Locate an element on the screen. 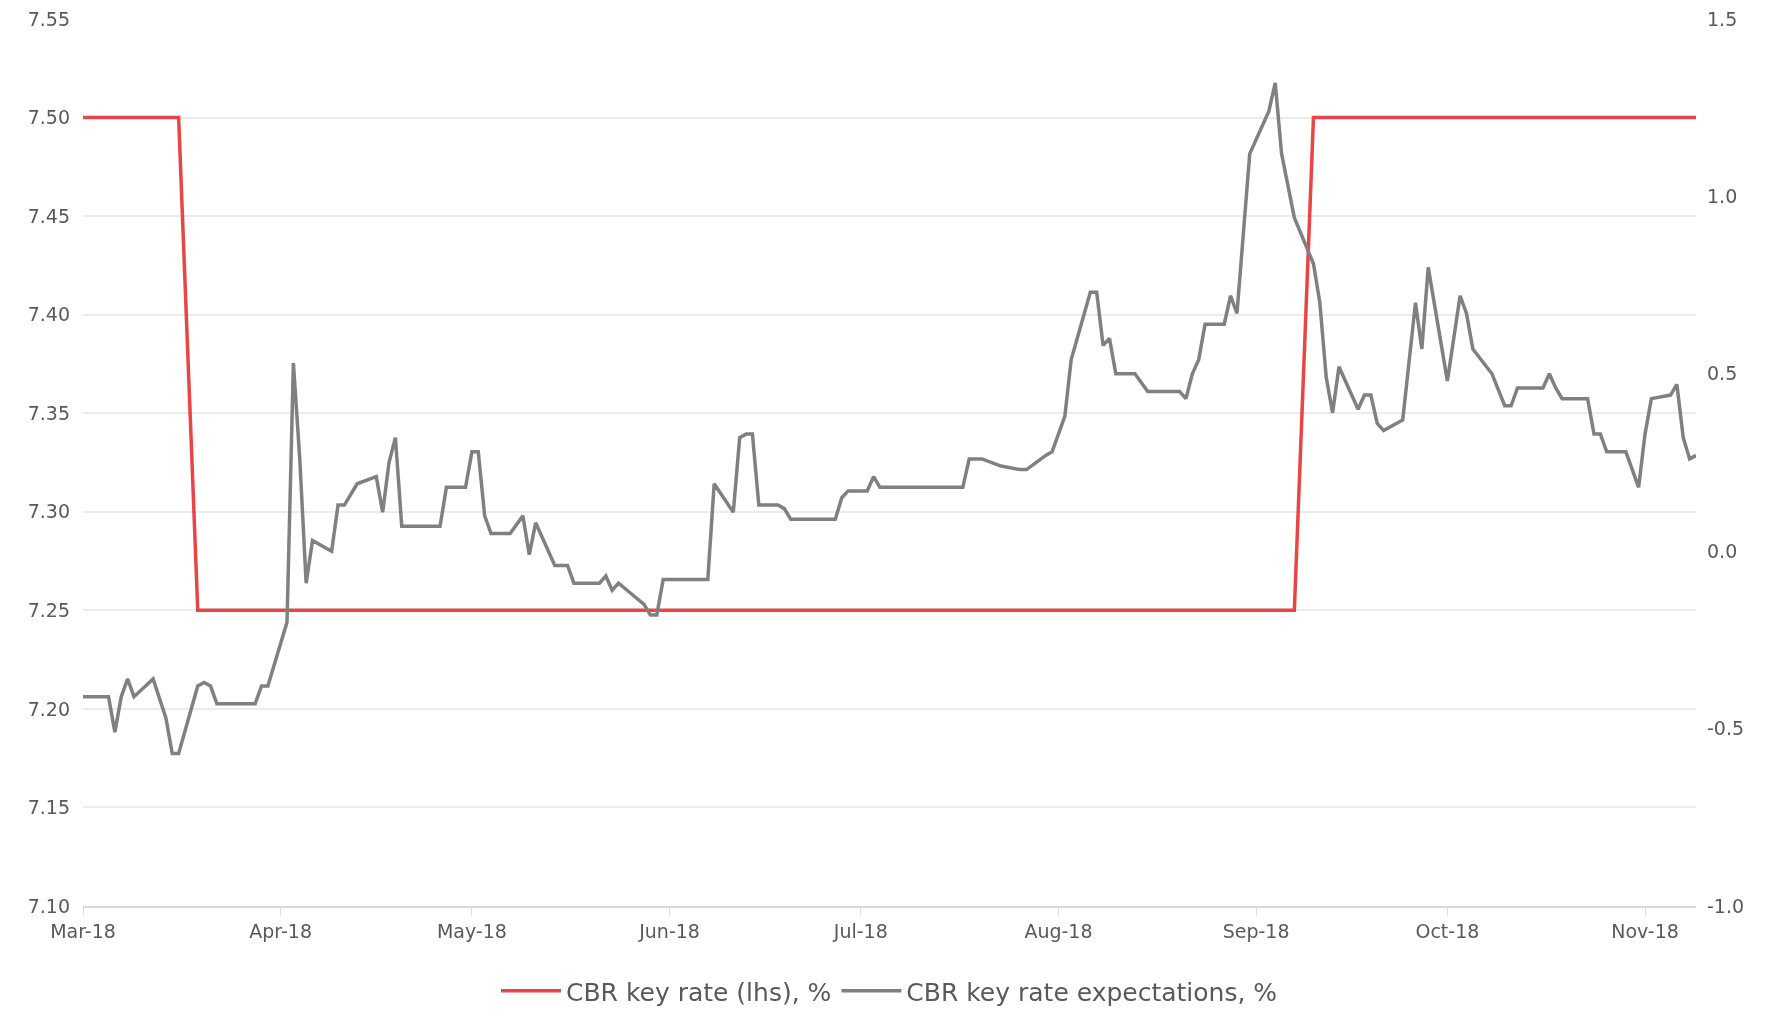 The height and width of the screenshot is (1026, 1779). x-tick-label: May-18 is located at coordinates (471, 930).